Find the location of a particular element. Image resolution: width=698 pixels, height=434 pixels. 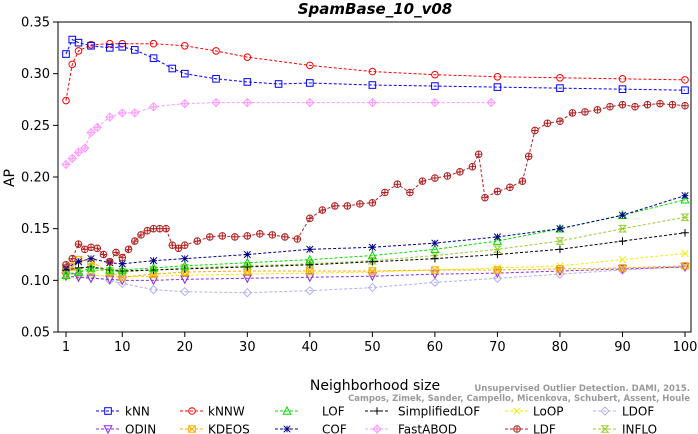

series-line-kdeos is located at coordinates (375, 268).